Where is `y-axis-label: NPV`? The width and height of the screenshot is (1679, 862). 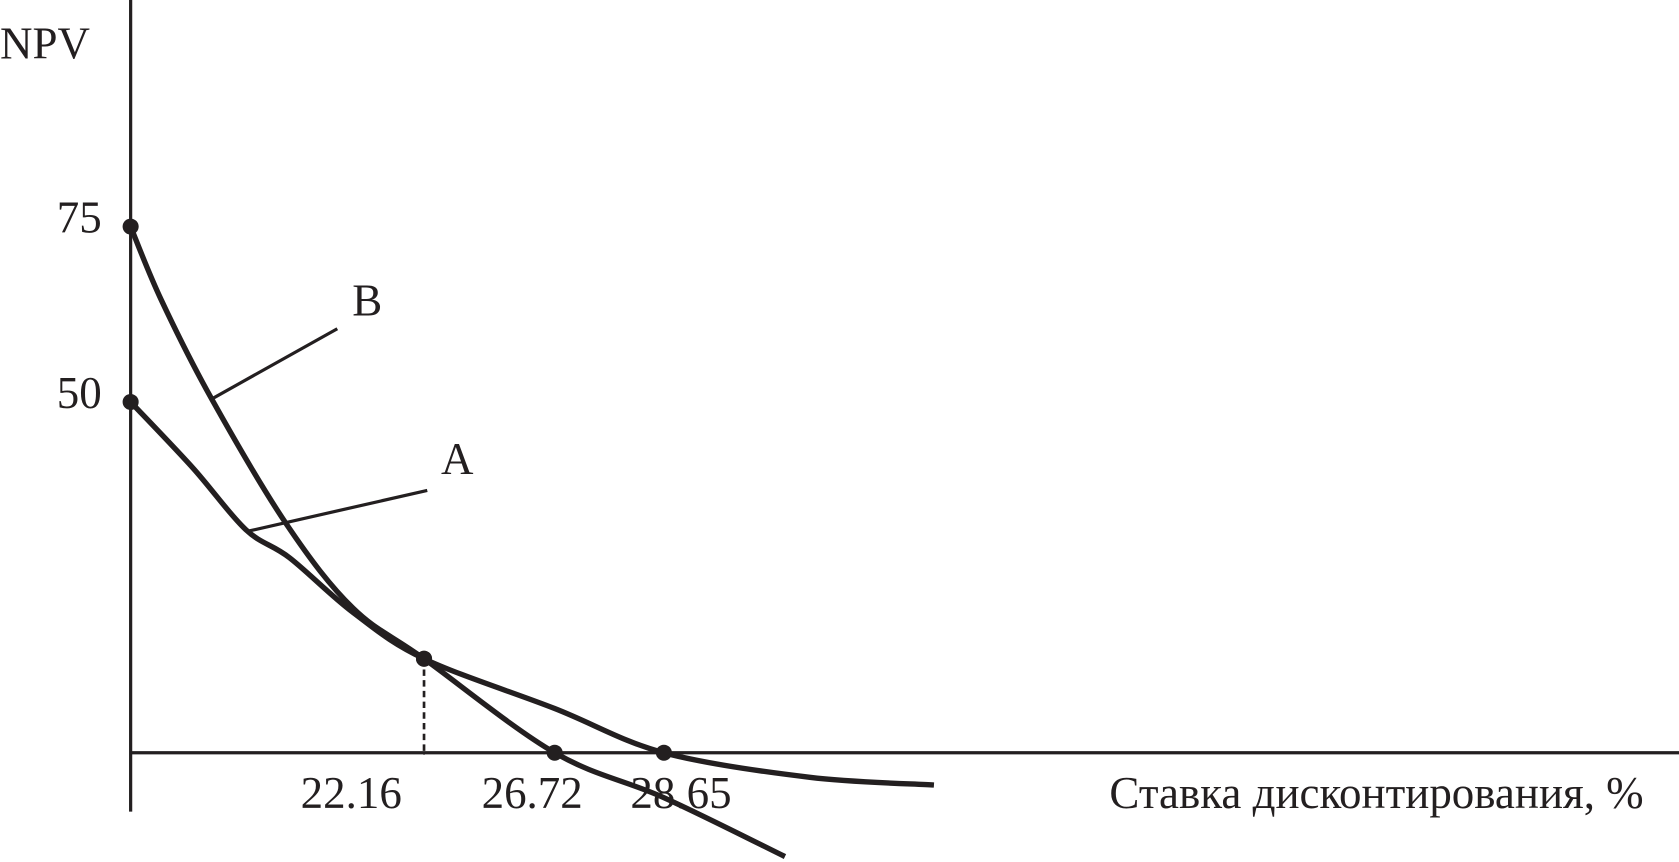
y-axis-label: NPV is located at coordinates (45, 44).